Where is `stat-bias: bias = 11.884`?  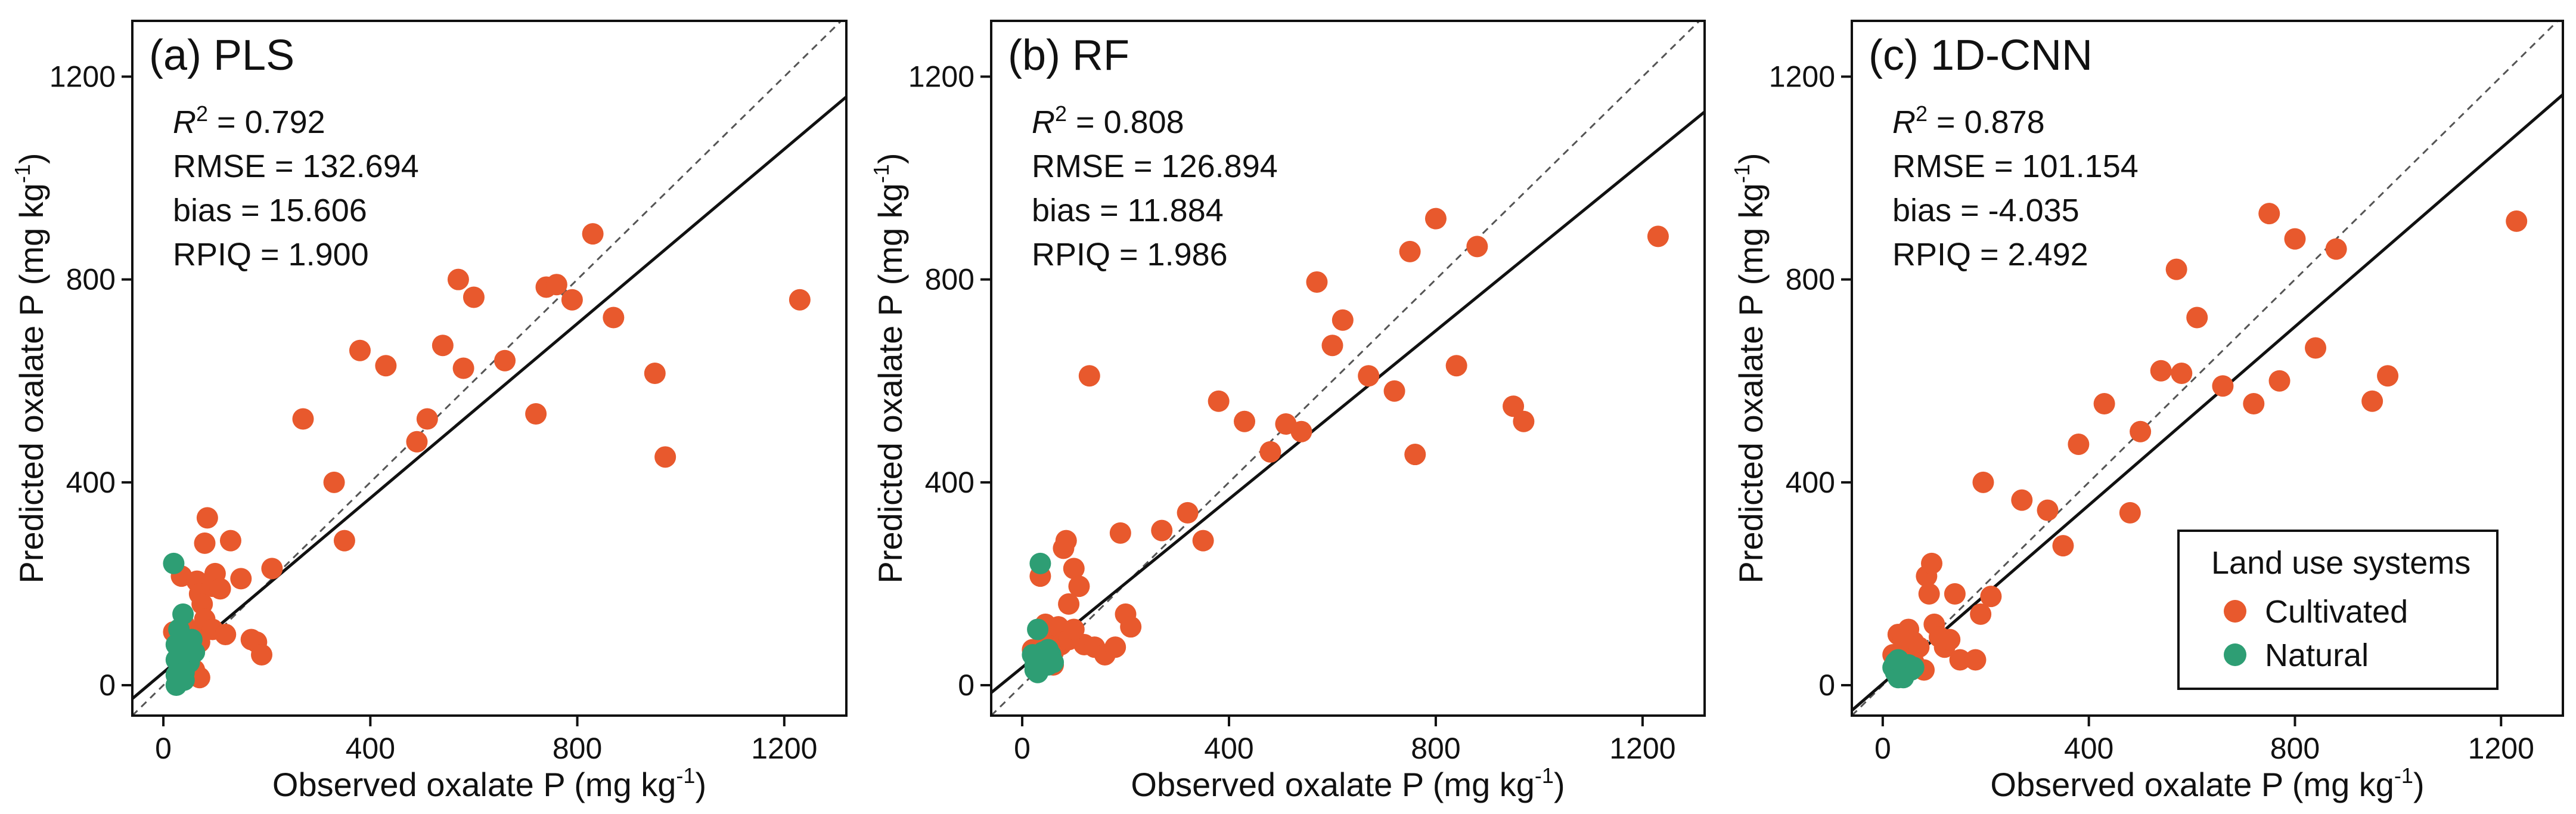
stat-bias: bias = 11.884 is located at coordinates (1128, 210).